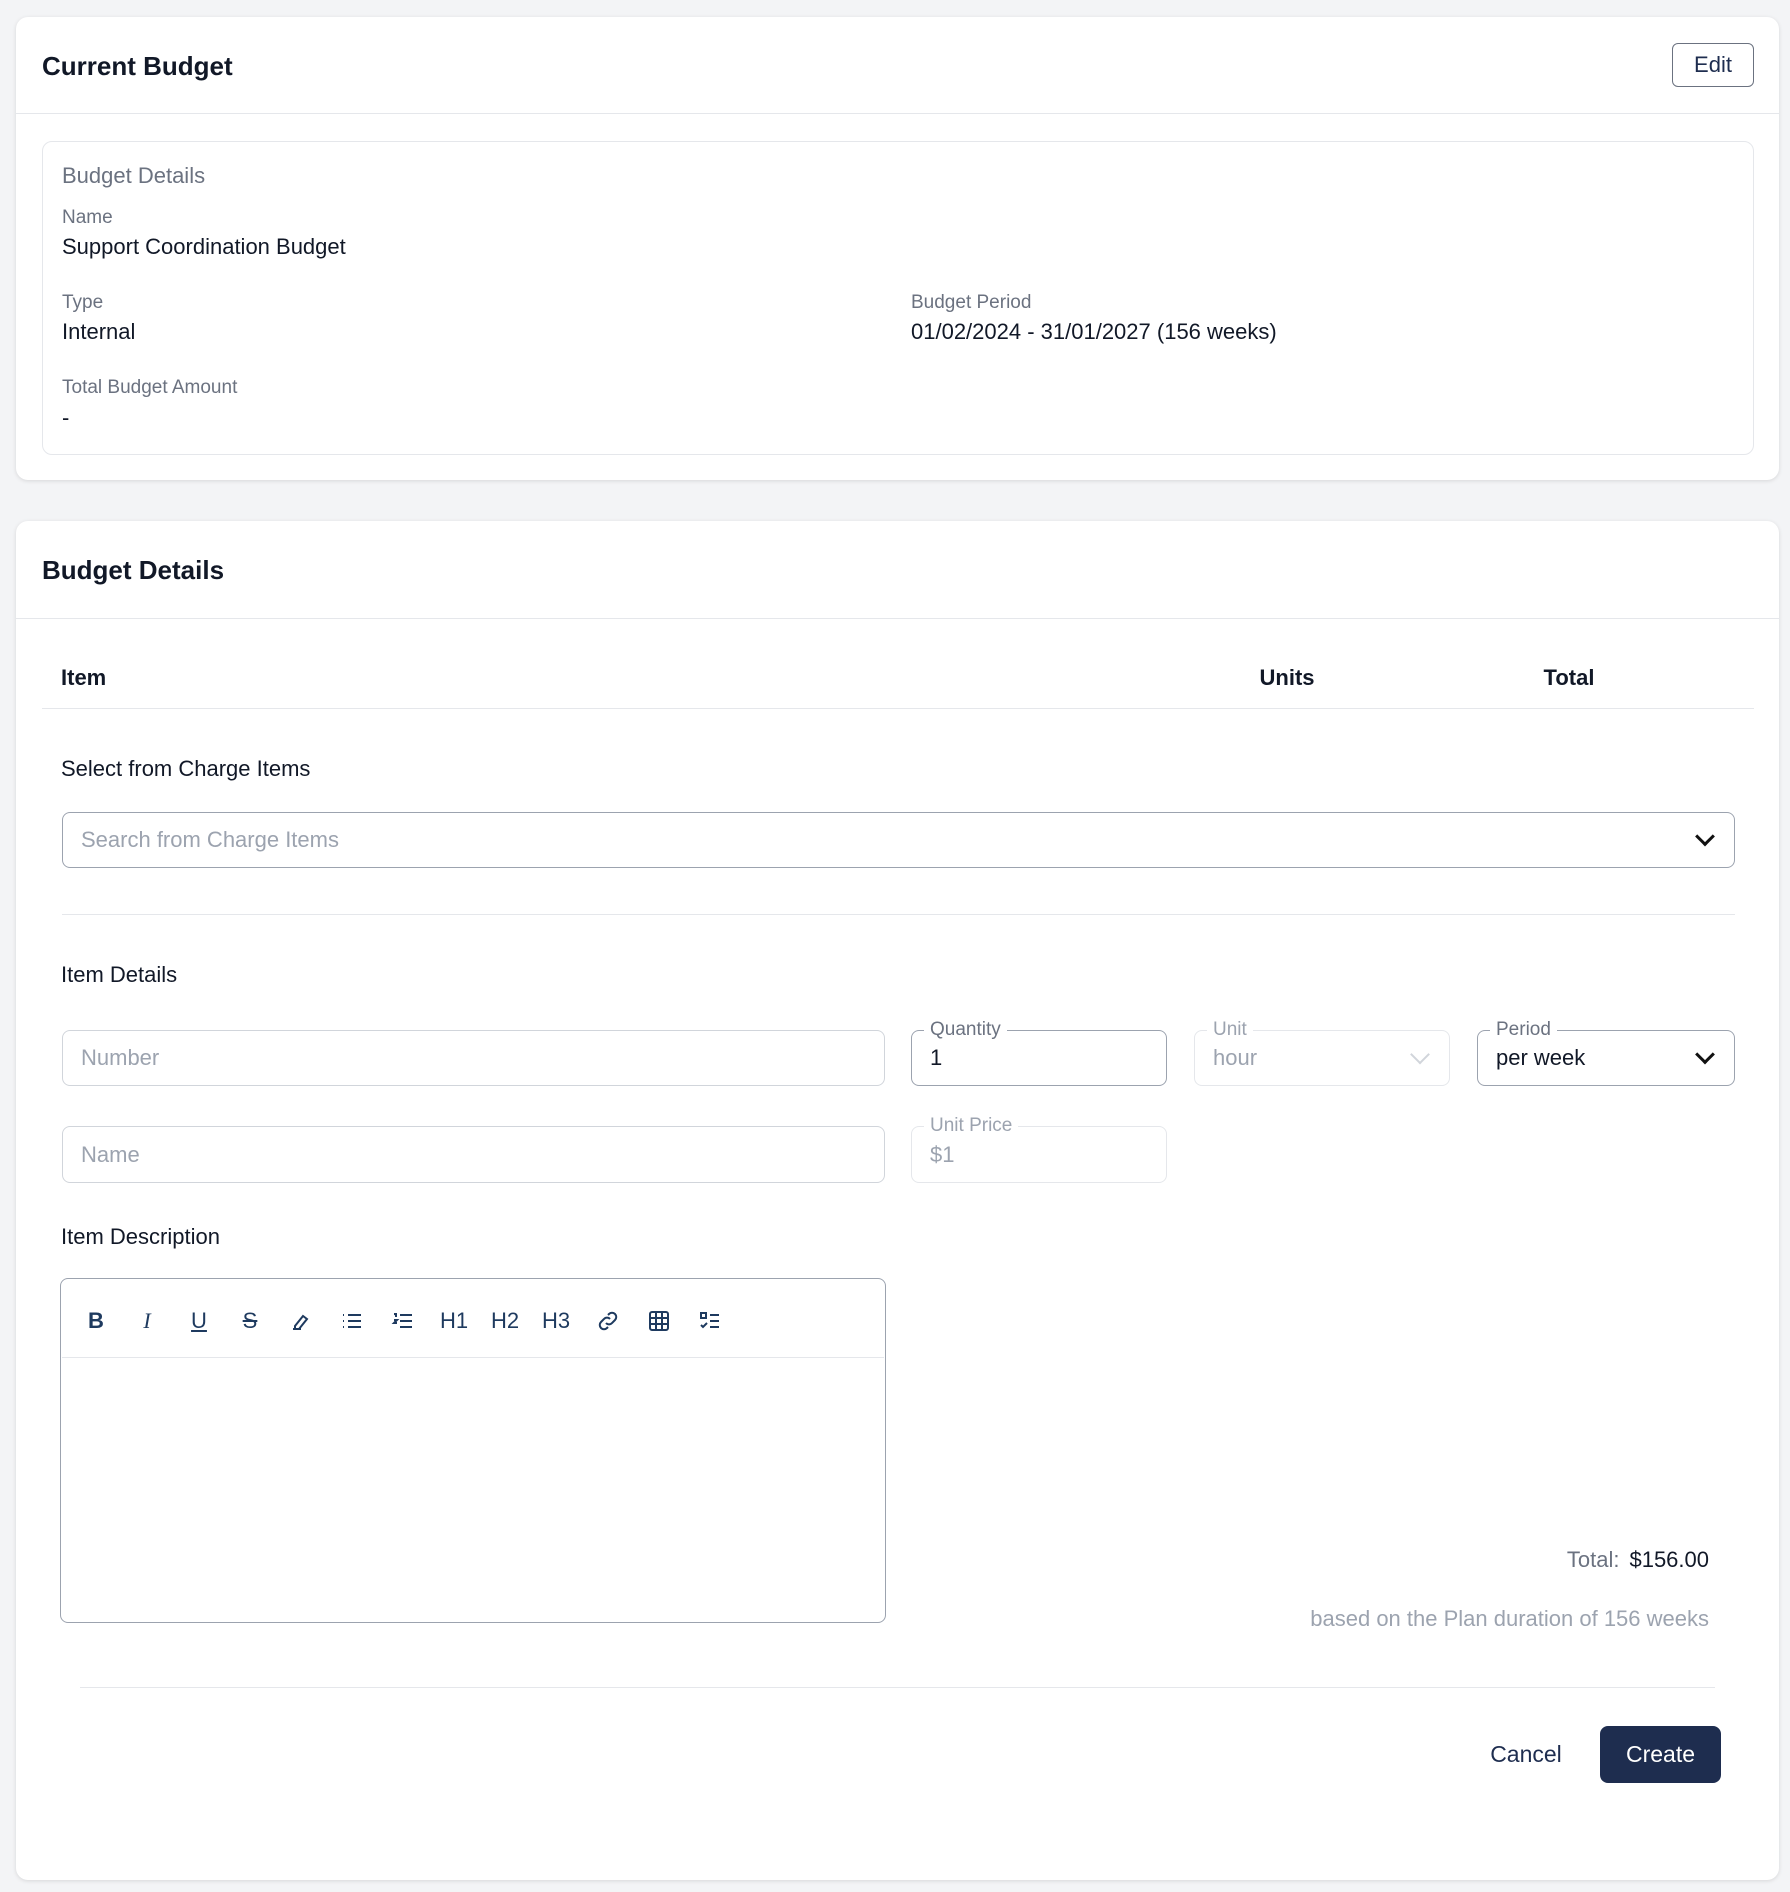  Describe the element at coordinates (1039, 1149) in the screenshot. I see `unit-price-input: Unit Price $1` at that location.